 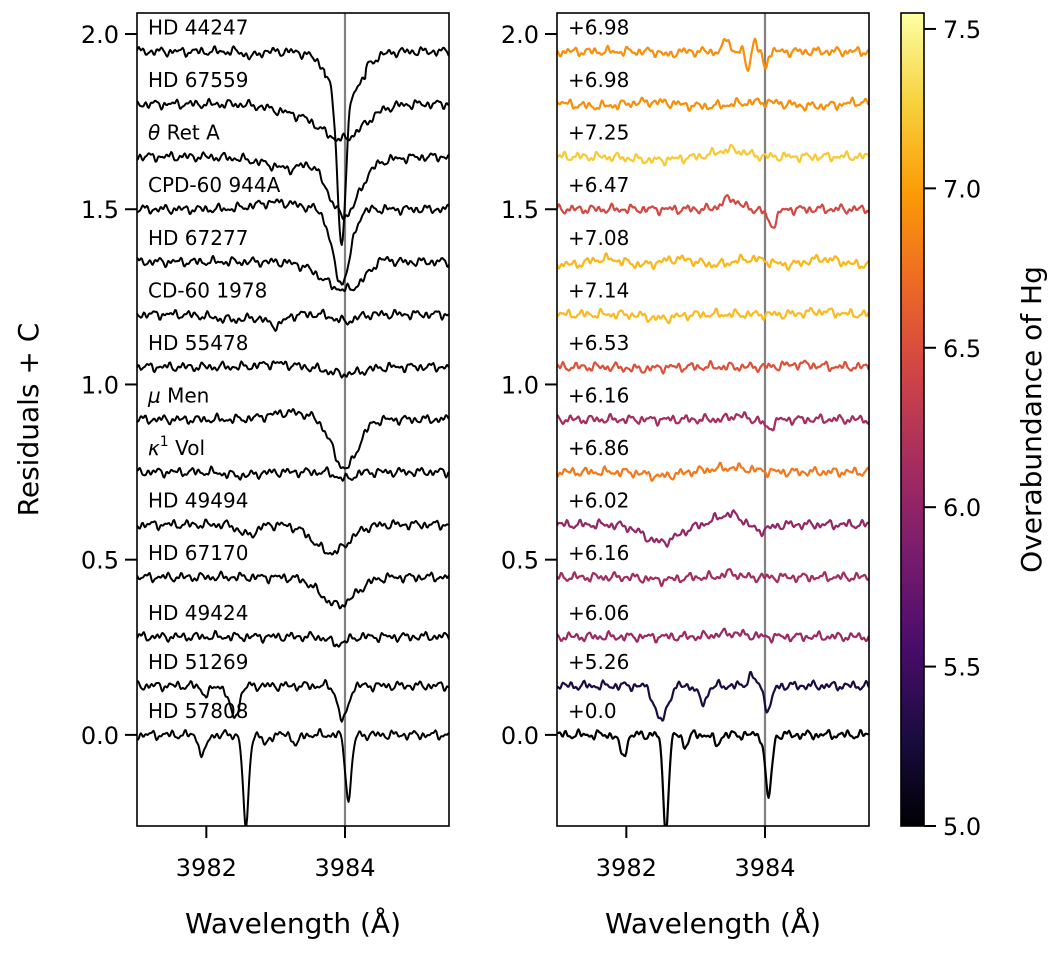 What do you see at coordinates (598, 396) in the screenshot?
I see `series-label-7: +6.16` at bounding box center [598, 396].